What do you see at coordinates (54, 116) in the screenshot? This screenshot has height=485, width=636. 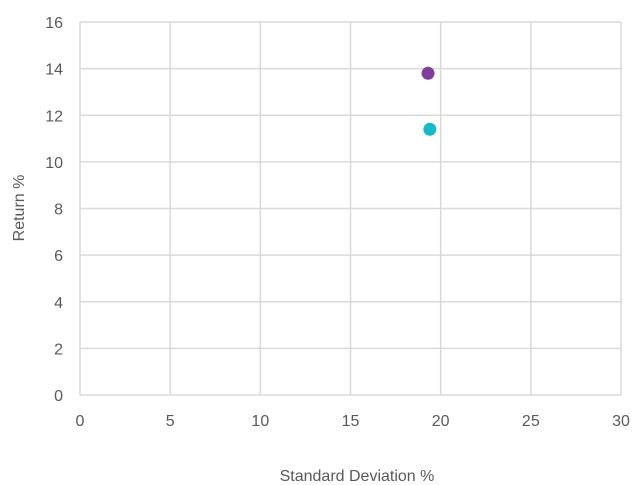 I see `y-tick-label: 12` at bounding box center [54, 116].